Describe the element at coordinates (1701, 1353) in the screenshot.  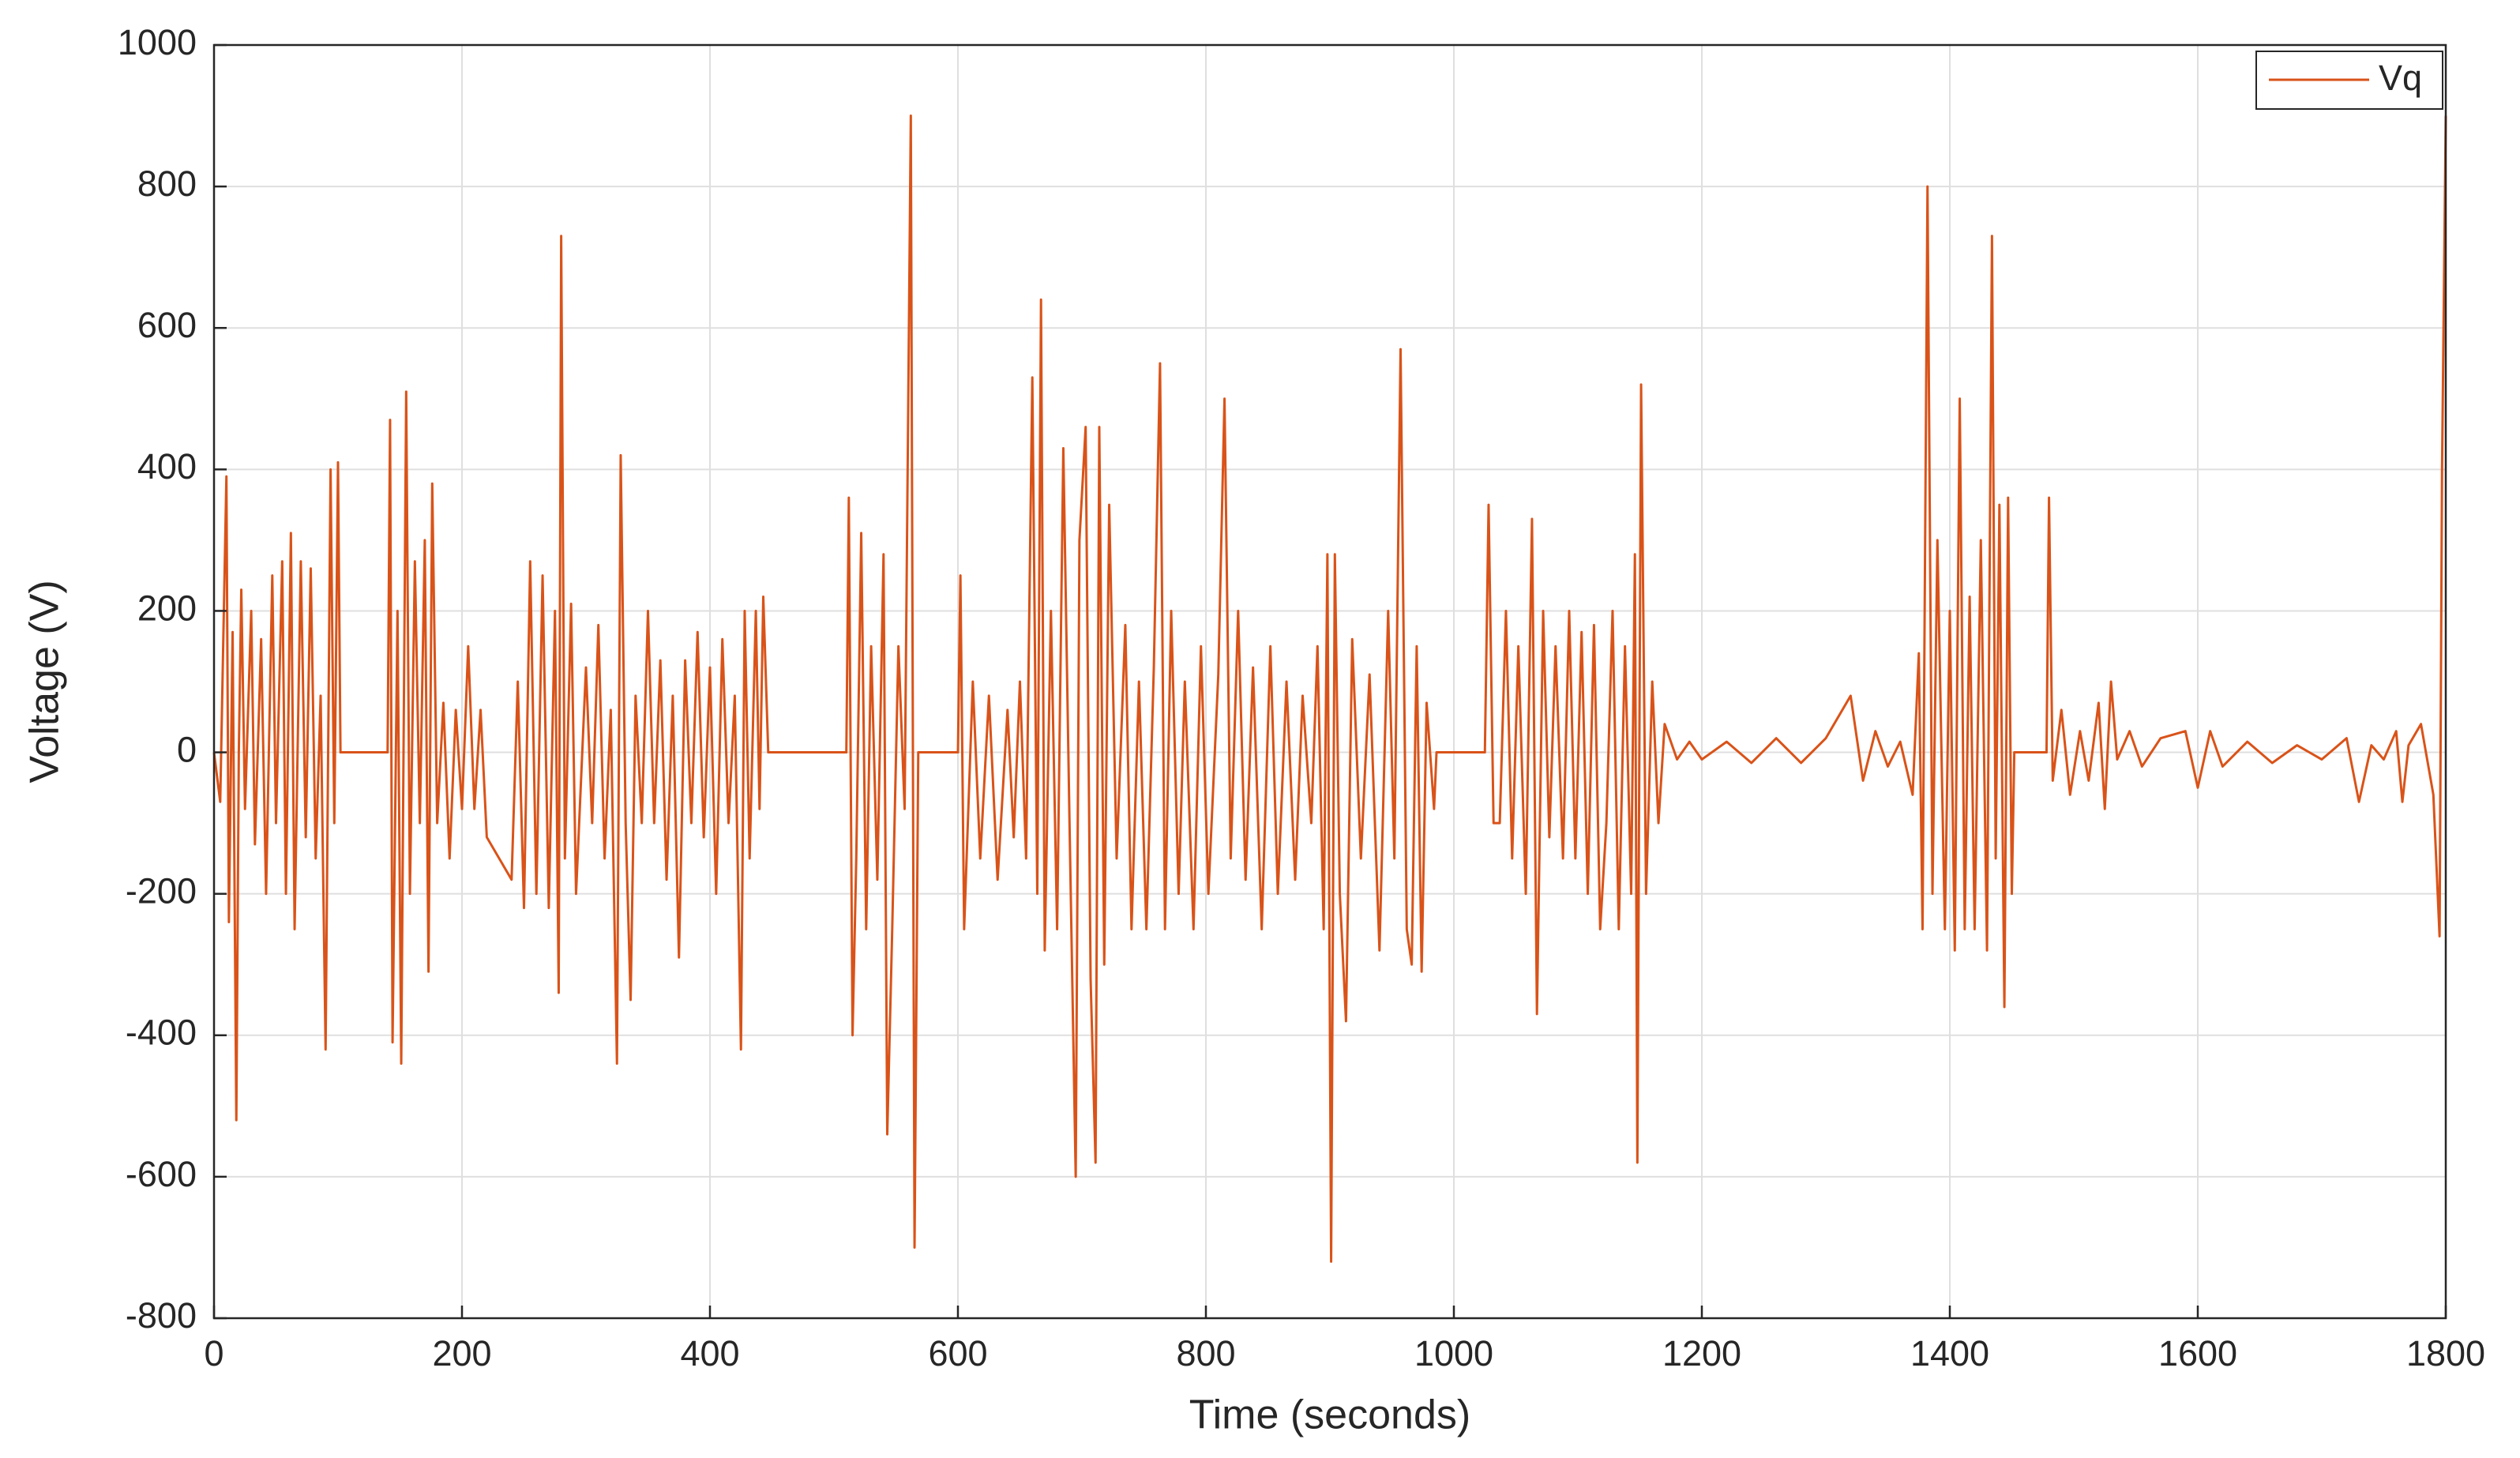
I see `x-tick-label: 1200` at that location.